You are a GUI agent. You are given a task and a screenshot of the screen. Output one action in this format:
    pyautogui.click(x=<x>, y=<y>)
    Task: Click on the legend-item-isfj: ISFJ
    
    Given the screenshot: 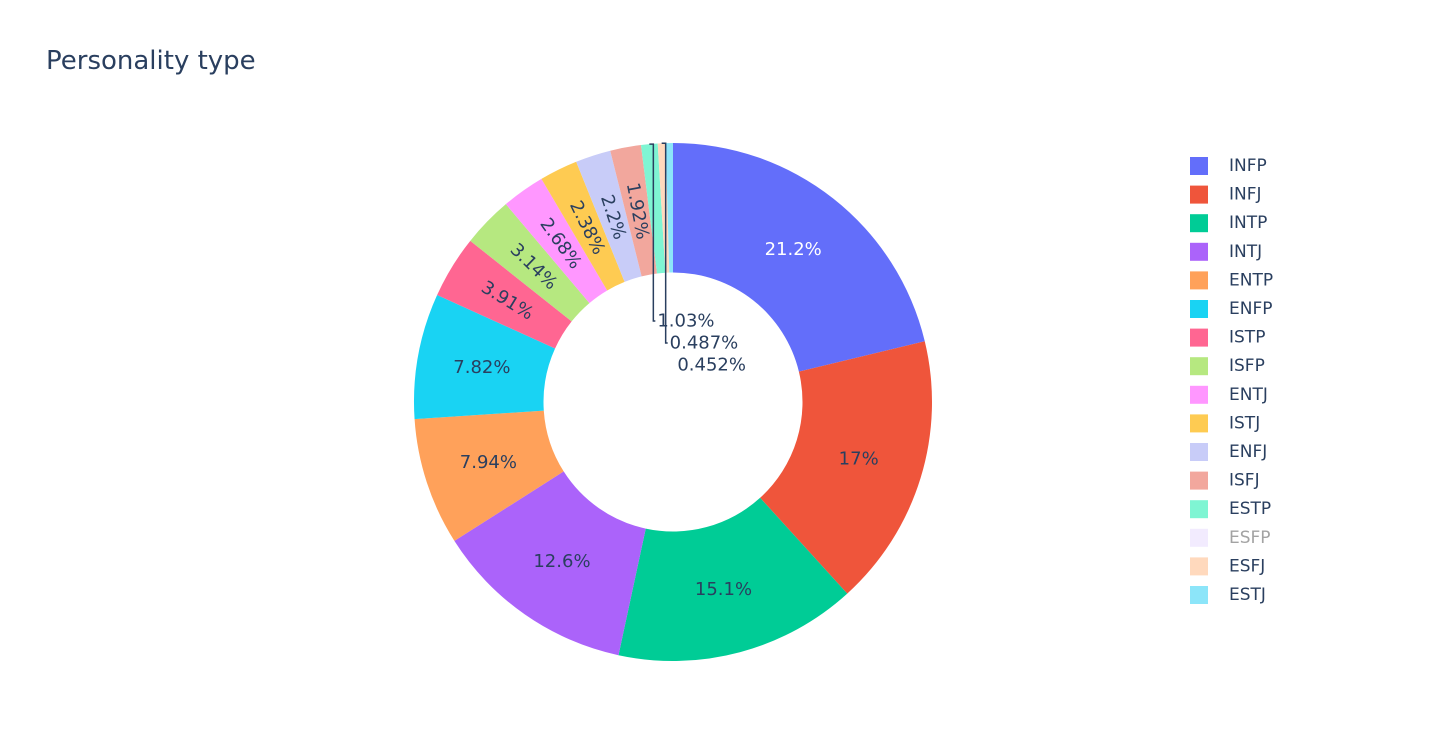 What is the action you would take?
    pyautogui.click(x=1225, y=481)
    